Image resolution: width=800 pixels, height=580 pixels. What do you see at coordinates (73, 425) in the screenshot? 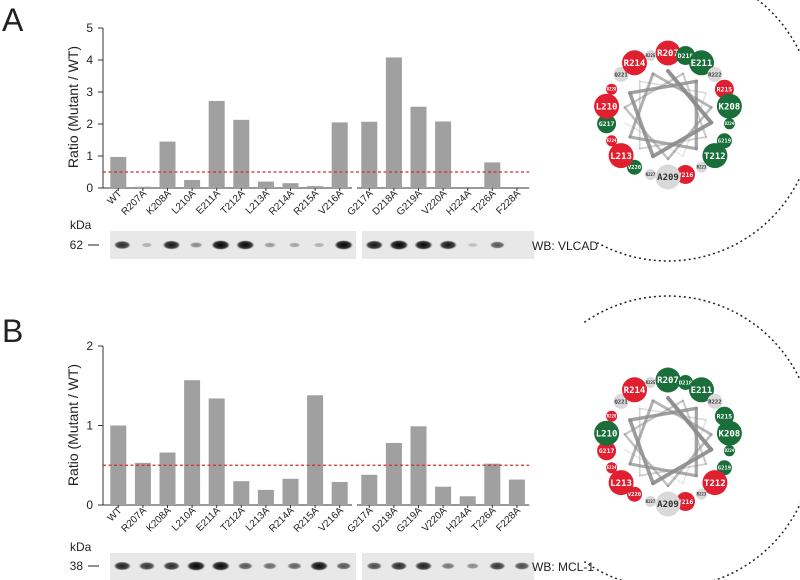
I see `y-axis-label: Ratio (Mutant / WT)` at bounding box center [73, 425].